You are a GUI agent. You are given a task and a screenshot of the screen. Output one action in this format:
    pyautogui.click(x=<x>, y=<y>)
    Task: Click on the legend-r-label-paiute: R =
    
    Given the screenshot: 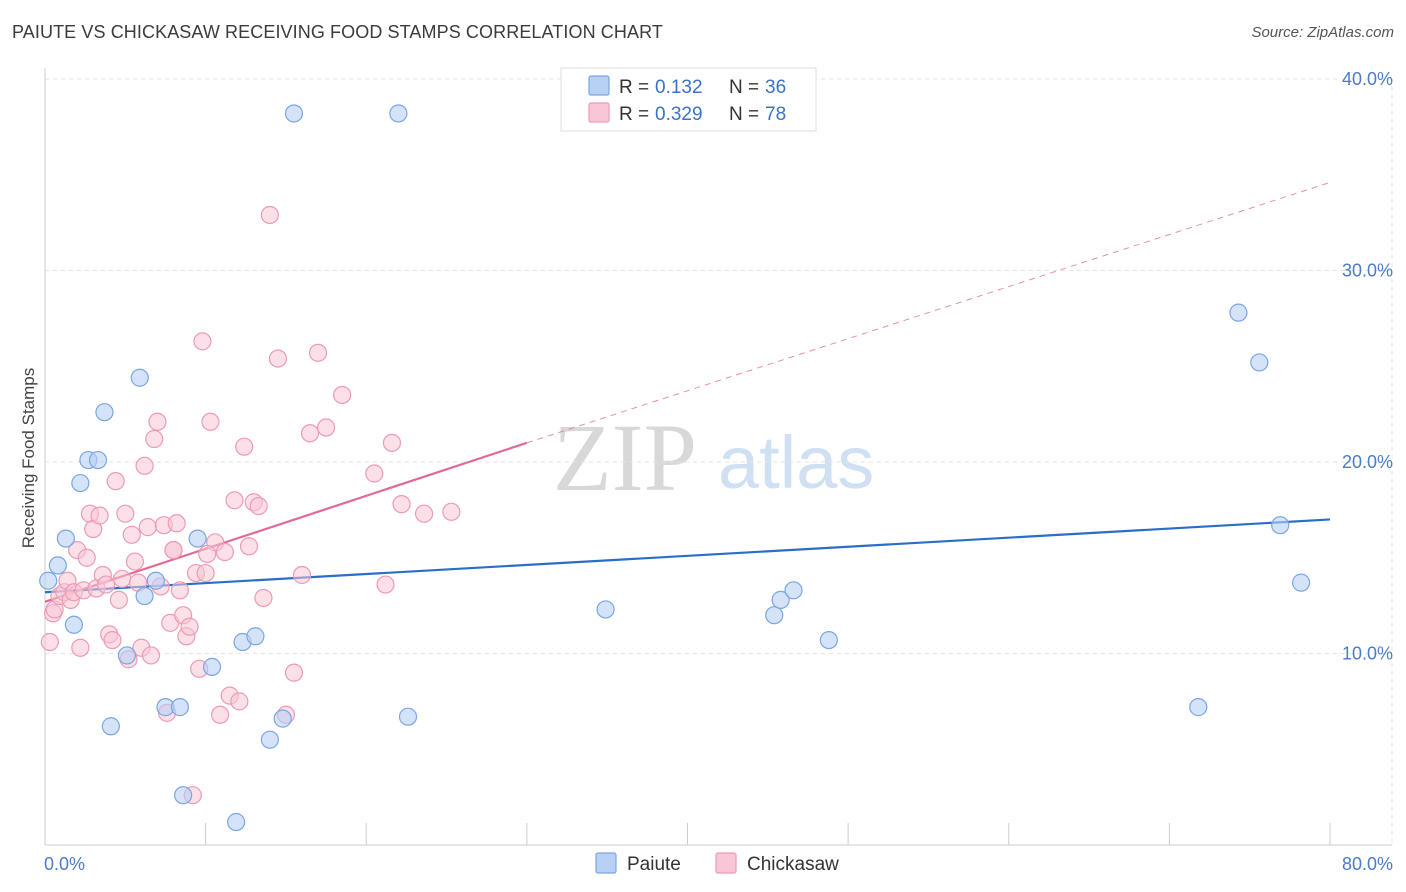 What is the action you would take?
    pyautogui.click(x=634, y=87)
    